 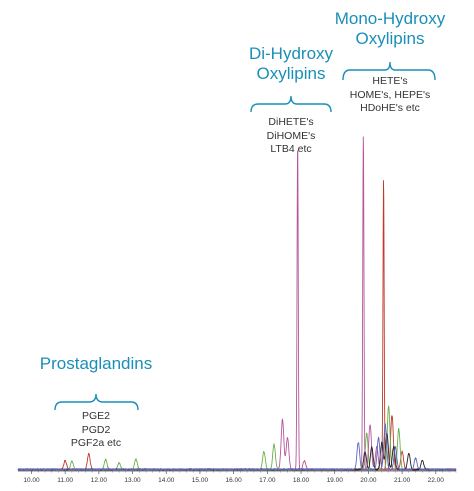 I want to click on x-tick-label: 18.00, so click(x=301, y=480).